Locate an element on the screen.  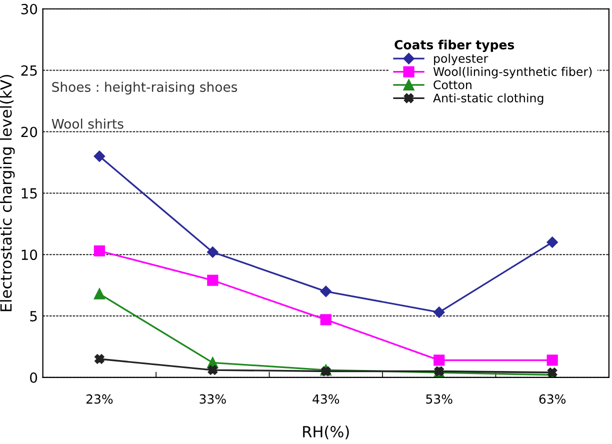
legend-label: Wool(lining-synthetic fiber) is located at coordinates (512, 72).